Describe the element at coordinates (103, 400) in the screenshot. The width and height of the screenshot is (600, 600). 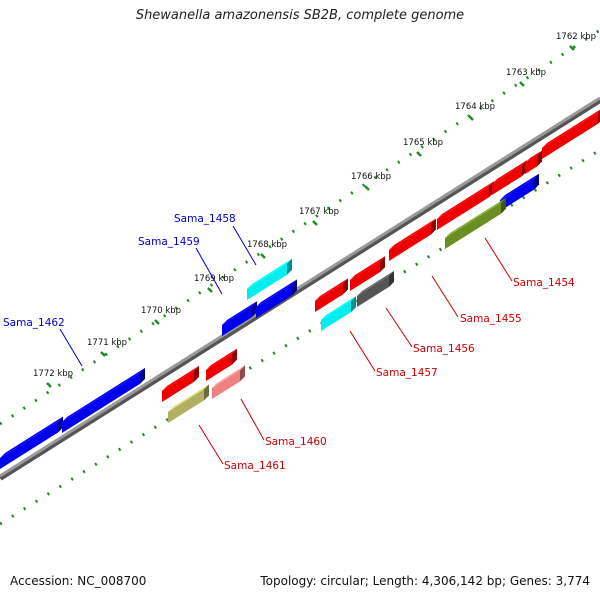
I see `gene-sama-1462b` at that location.